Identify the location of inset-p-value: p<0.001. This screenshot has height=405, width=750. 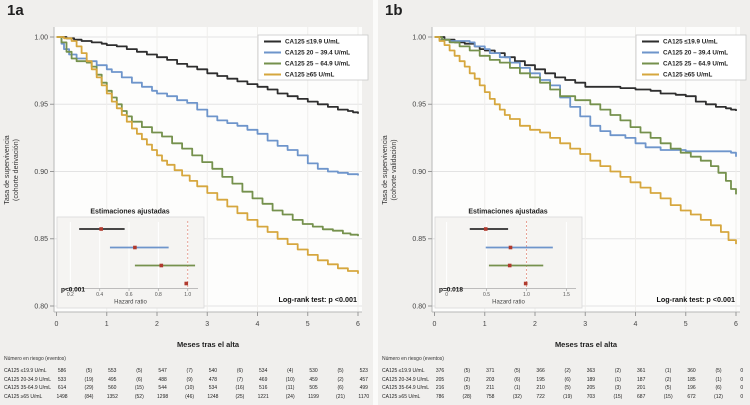
(73, 290).